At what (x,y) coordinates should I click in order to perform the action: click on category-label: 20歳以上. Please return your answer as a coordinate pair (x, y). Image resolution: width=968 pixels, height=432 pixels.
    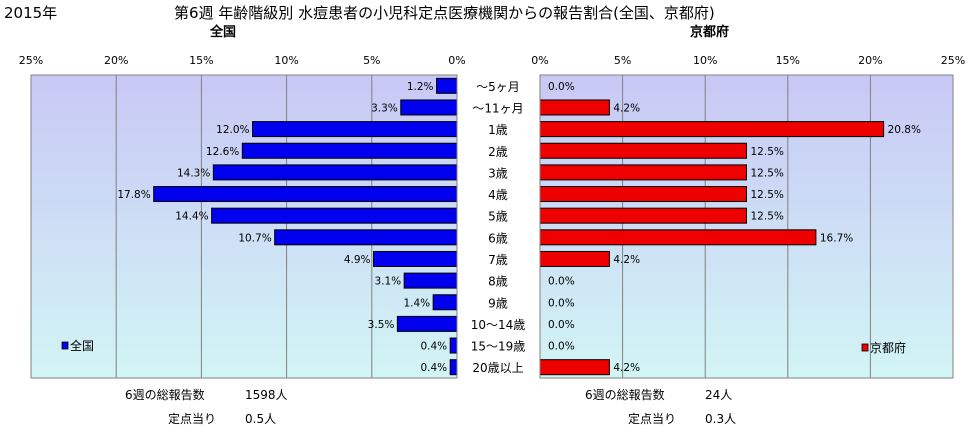
    Looking at the image, I should click on (497, 368).